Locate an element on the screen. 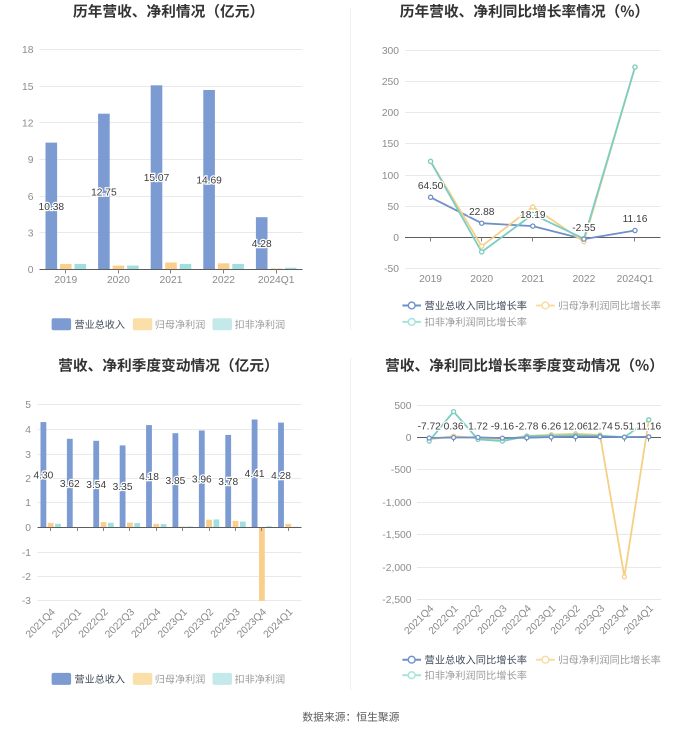 The height and width of the screenshot is (734, 700). svg-text: 4.41 is located at coordinates (255, 474).